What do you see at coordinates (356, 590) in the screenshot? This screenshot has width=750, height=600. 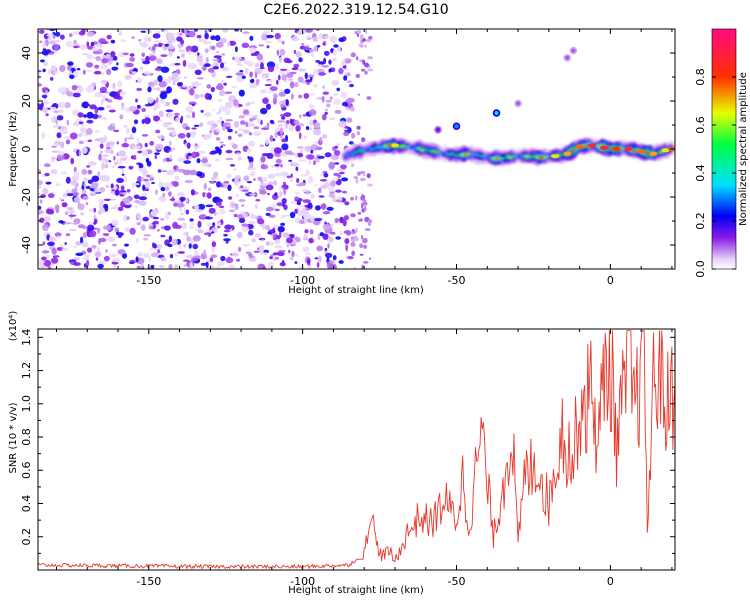 I see `snr-x-axis-label: Height of straight line (km)` at bounding box center [356, 590].